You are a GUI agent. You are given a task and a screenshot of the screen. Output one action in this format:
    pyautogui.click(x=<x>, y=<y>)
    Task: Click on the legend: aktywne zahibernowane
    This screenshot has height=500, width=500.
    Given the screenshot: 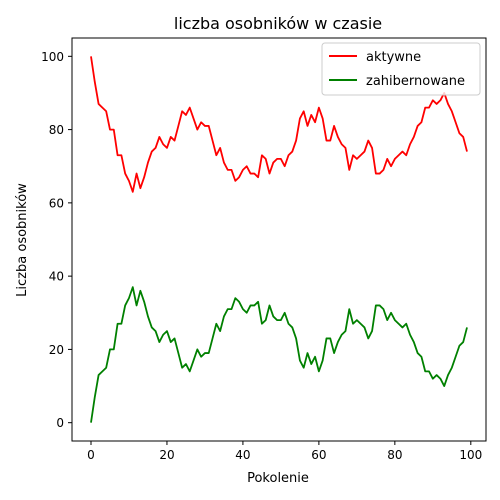 What is the action you would take?
    pyautogui.click(x=401, y=69)
    